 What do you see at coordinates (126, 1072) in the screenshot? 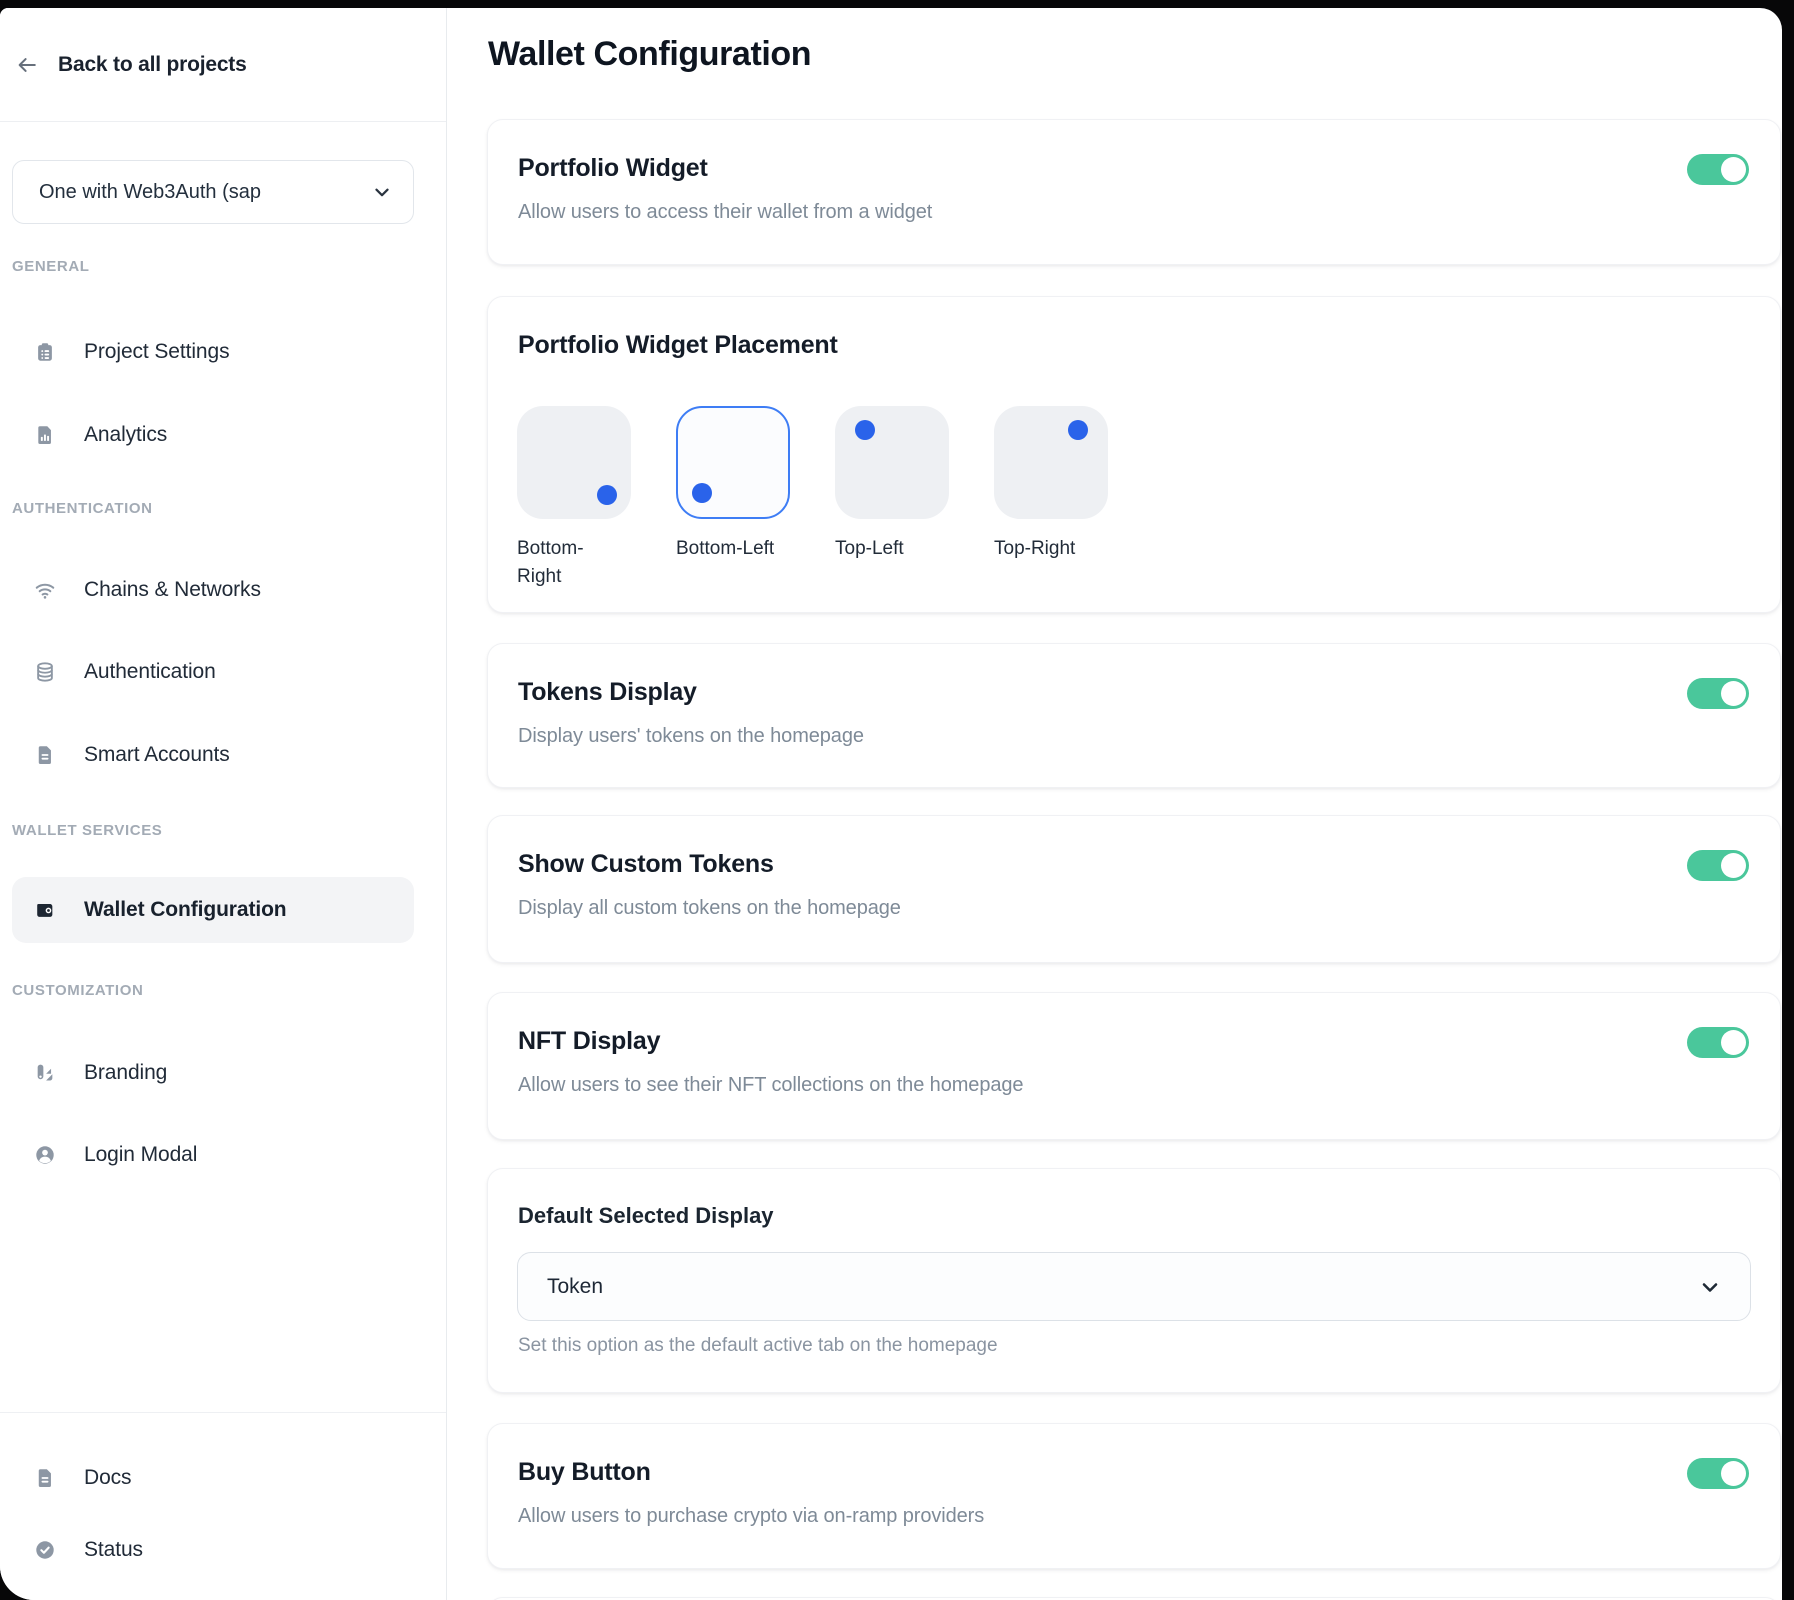
I see `sidebar-item-label: Branding` at bounding box center [126, 1072].